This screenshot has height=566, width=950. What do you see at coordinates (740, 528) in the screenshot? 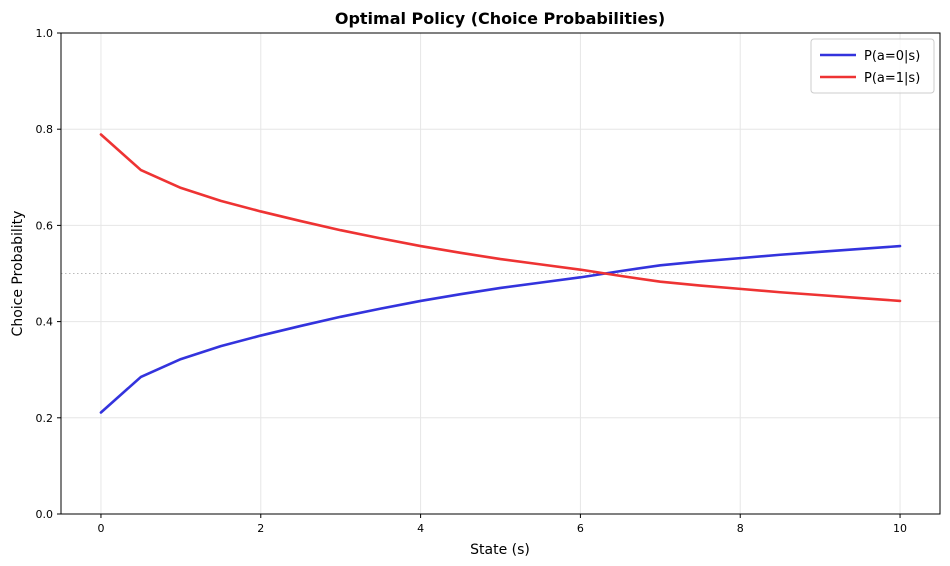
I see `x-tick-label: 8` at bounding box center [740, 528].